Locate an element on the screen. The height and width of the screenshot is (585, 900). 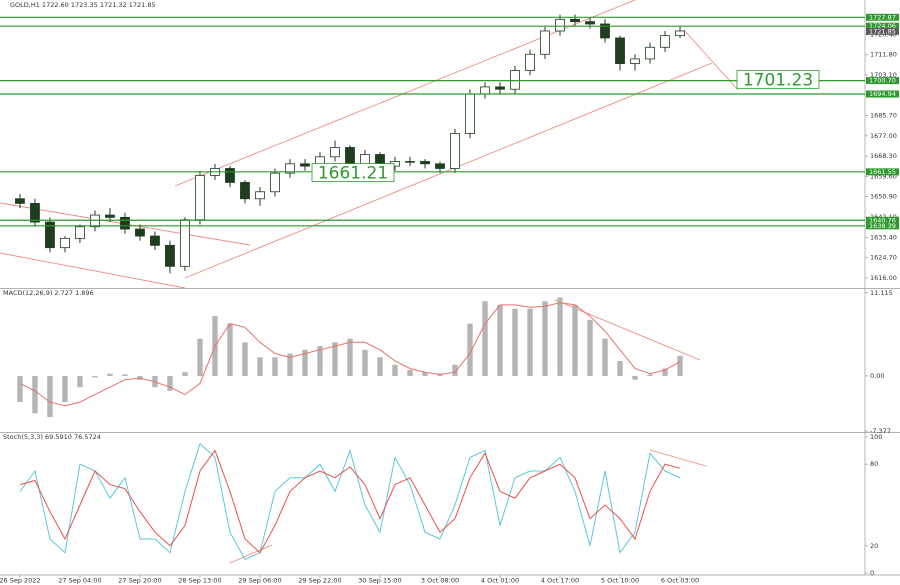
x-tick-label: 29 Sep 22:00 is located at coordinates (319, 581).